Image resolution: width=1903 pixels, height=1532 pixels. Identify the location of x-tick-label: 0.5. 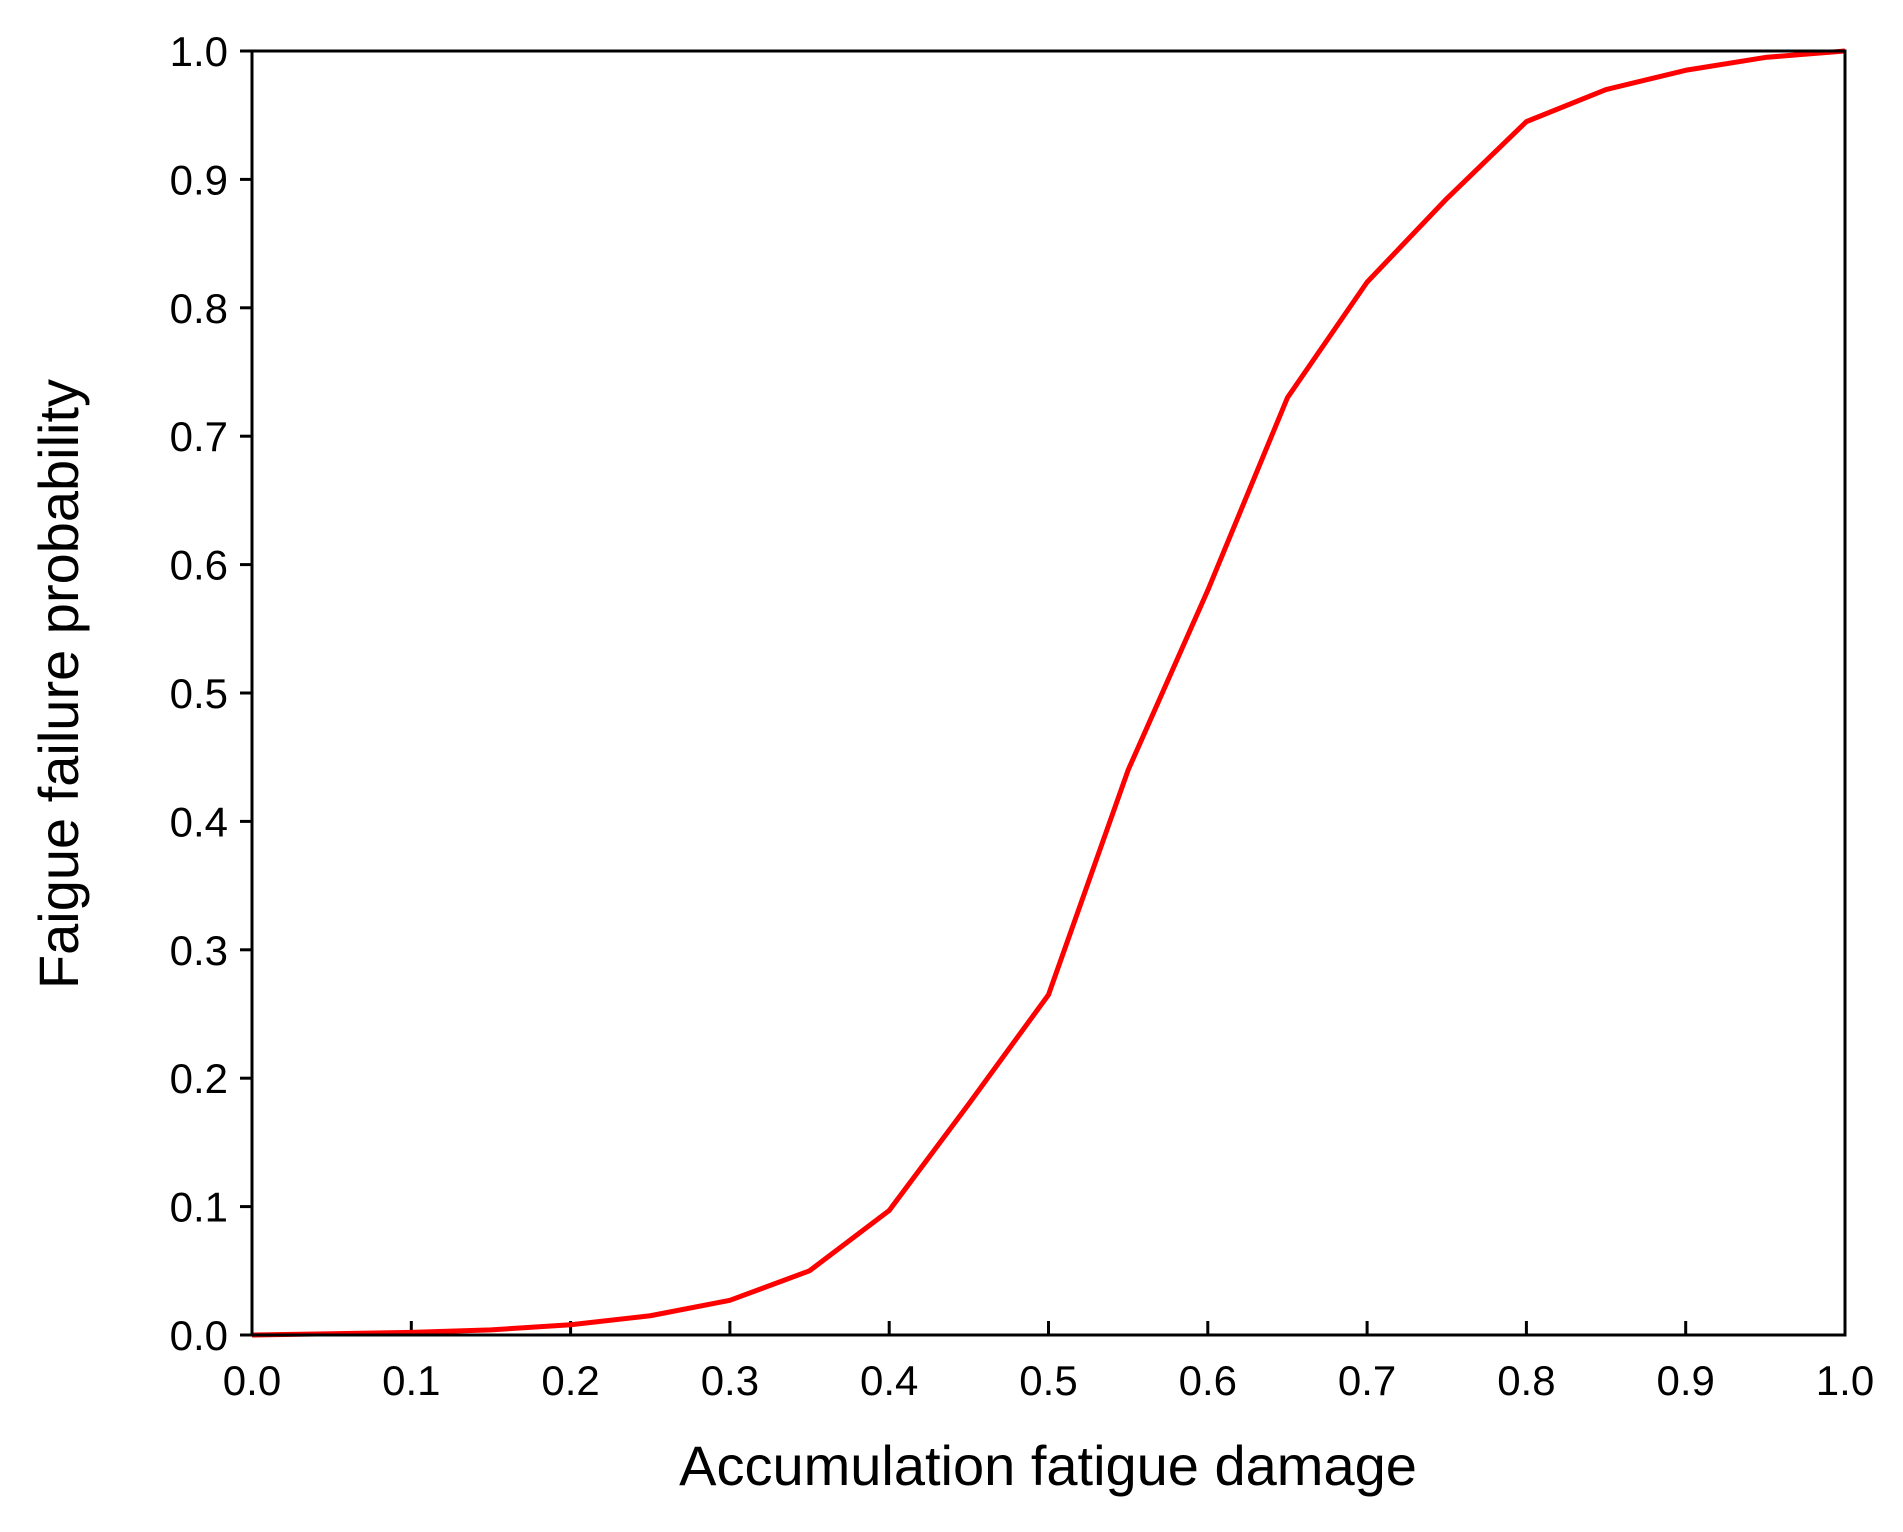
(1048, 1380).